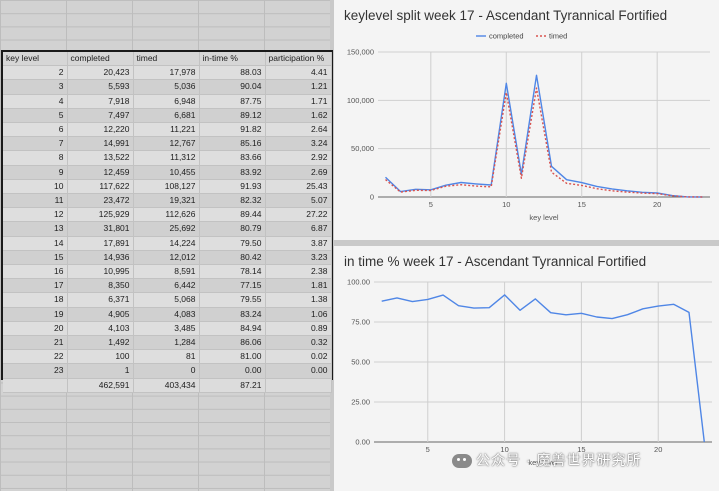 The width and height of the screenshot is (719, 491). Describe the element at coordinates (166, 130) in the screenshot. I see `table-cell: 11,221` at that location.